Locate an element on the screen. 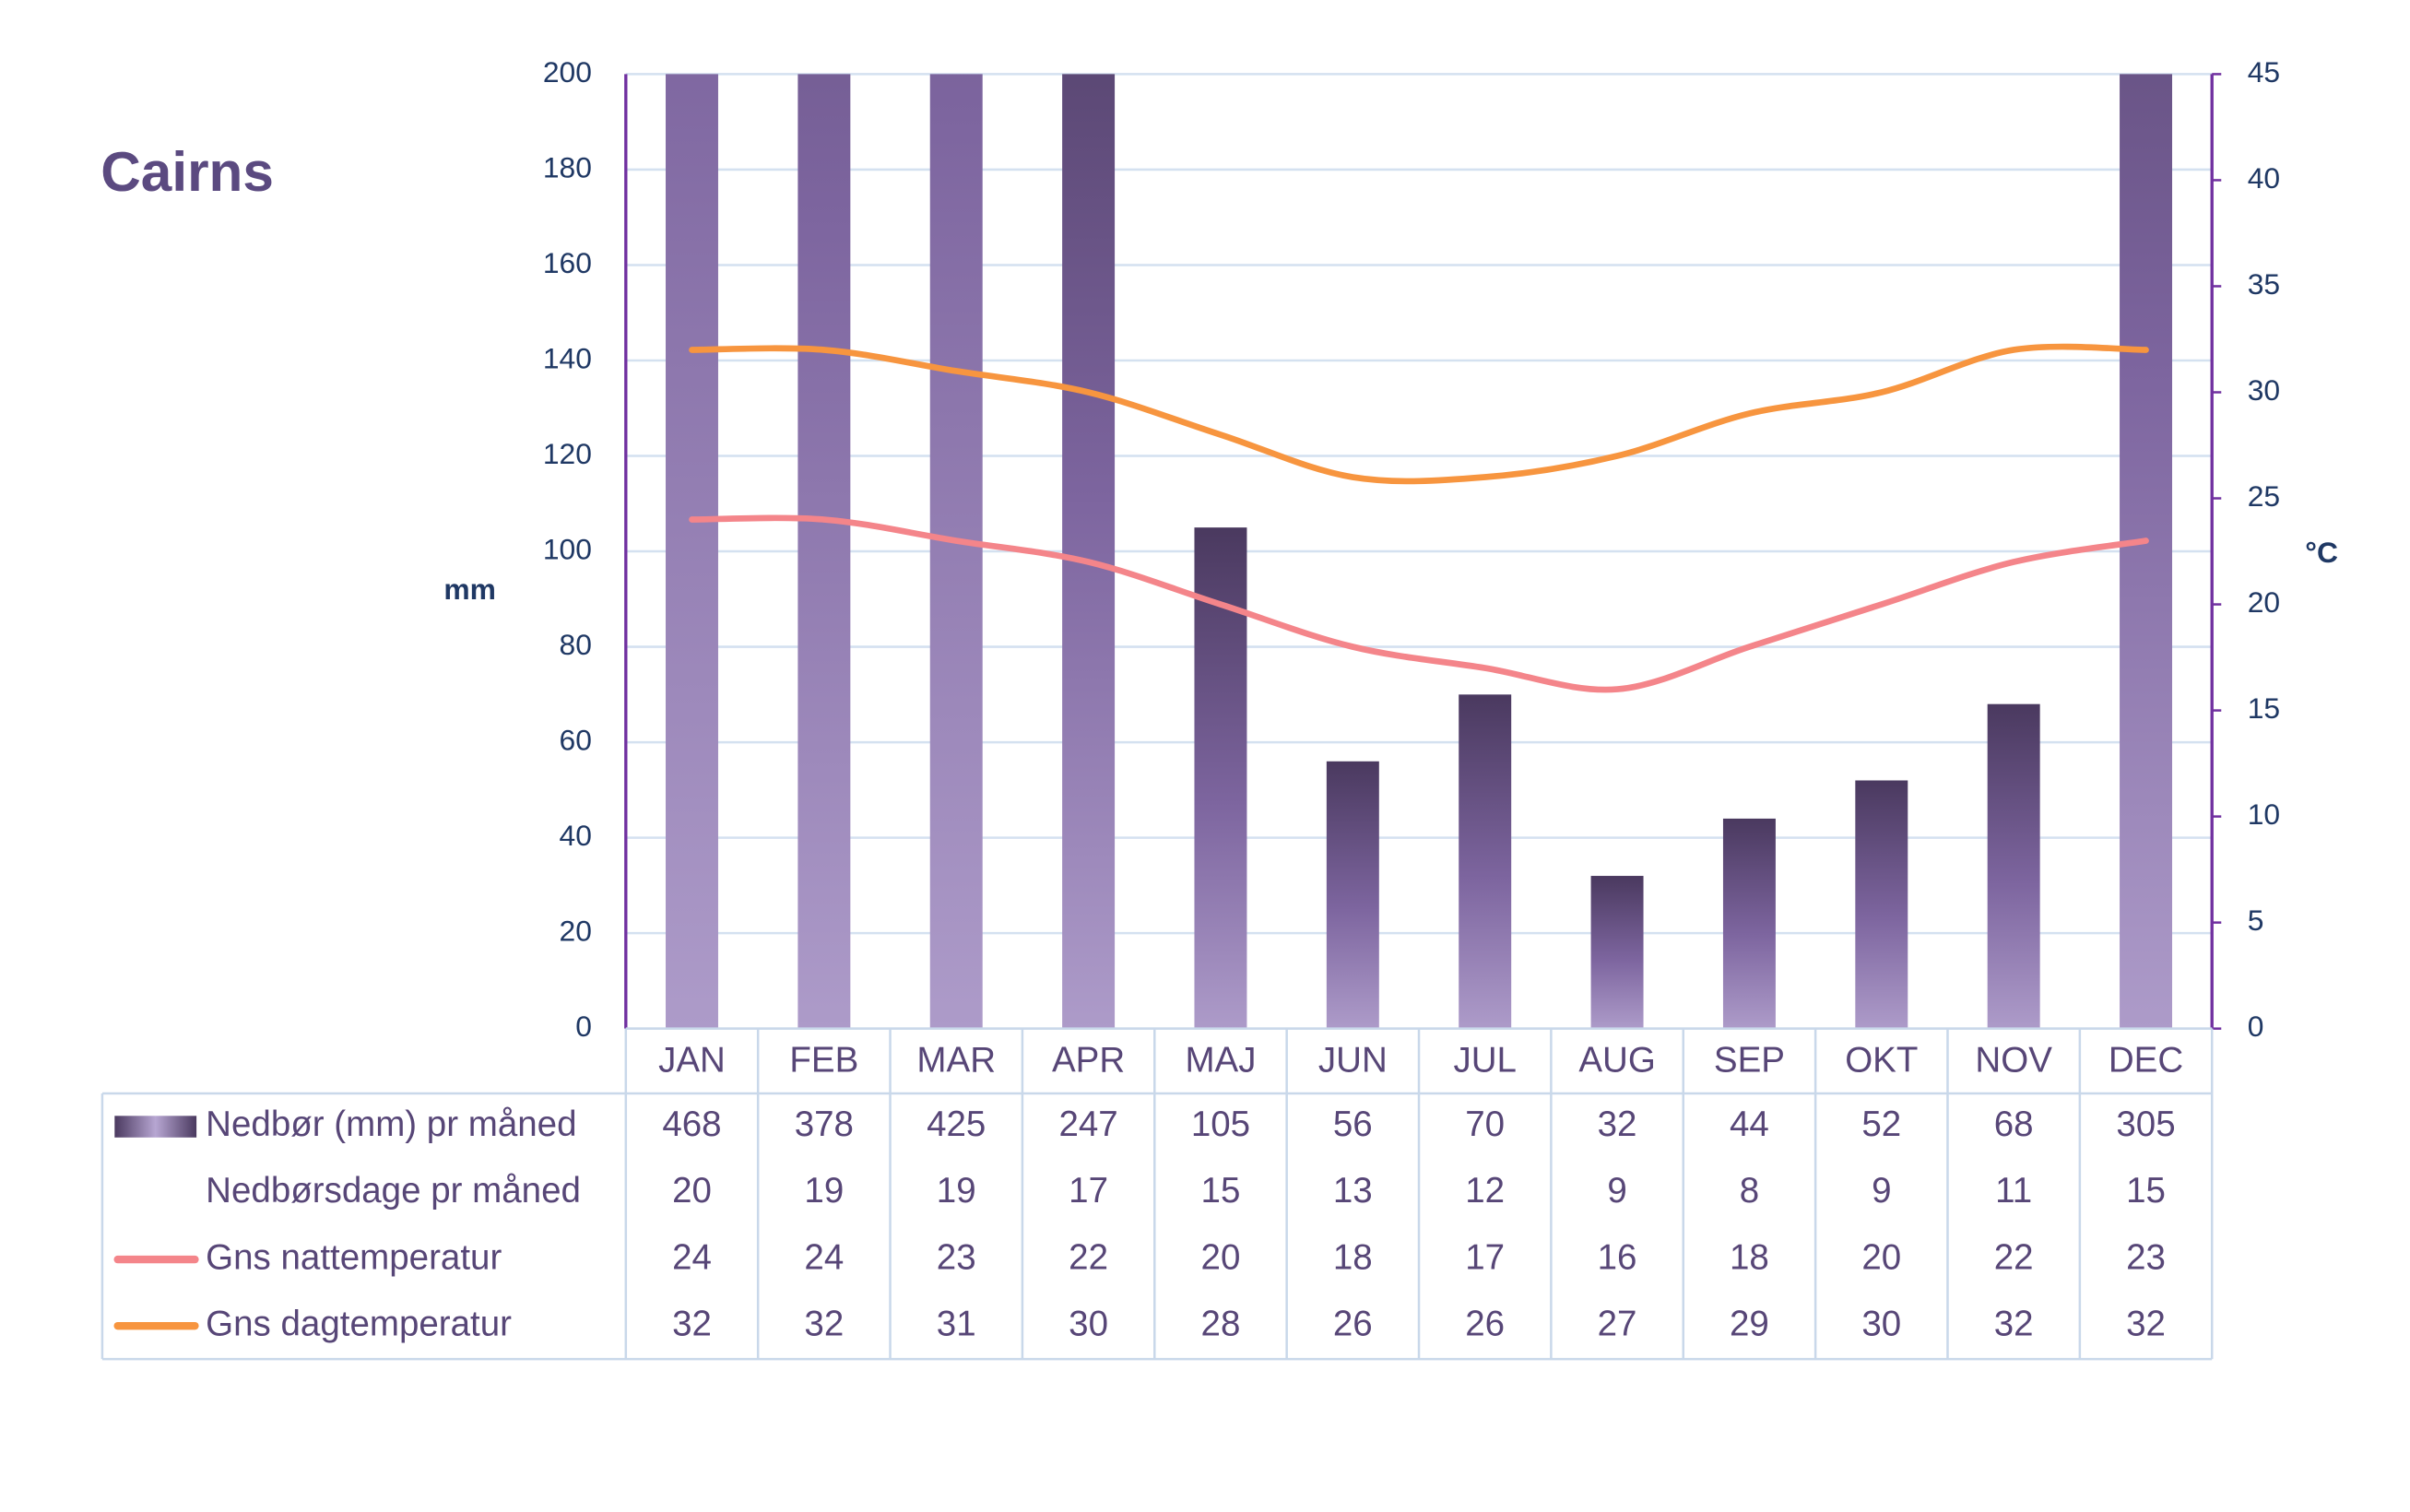 The width and height of the screenshot is (2410, 1512). table-value: 378 is located at coordinates (824, 1124).